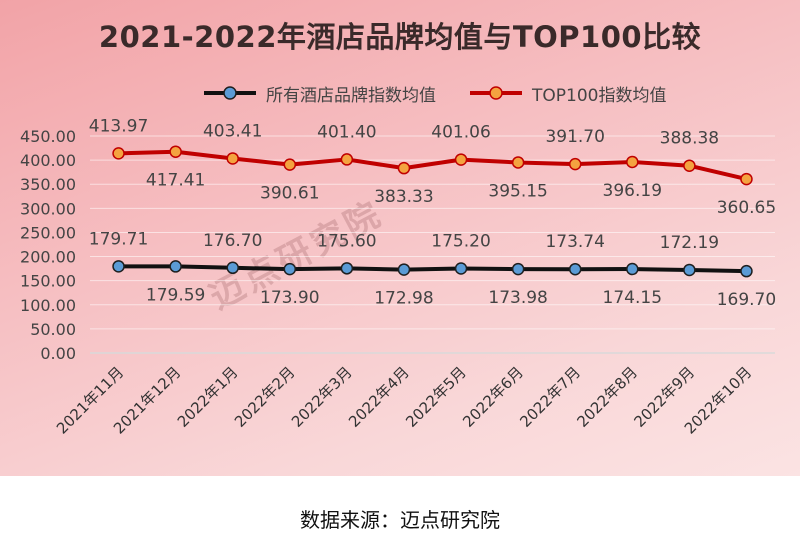  What do you see at coordinates (379, 397) in the screenshot?
I see `x-tick-label: 2022年4月` at bounding box center [379, 397].